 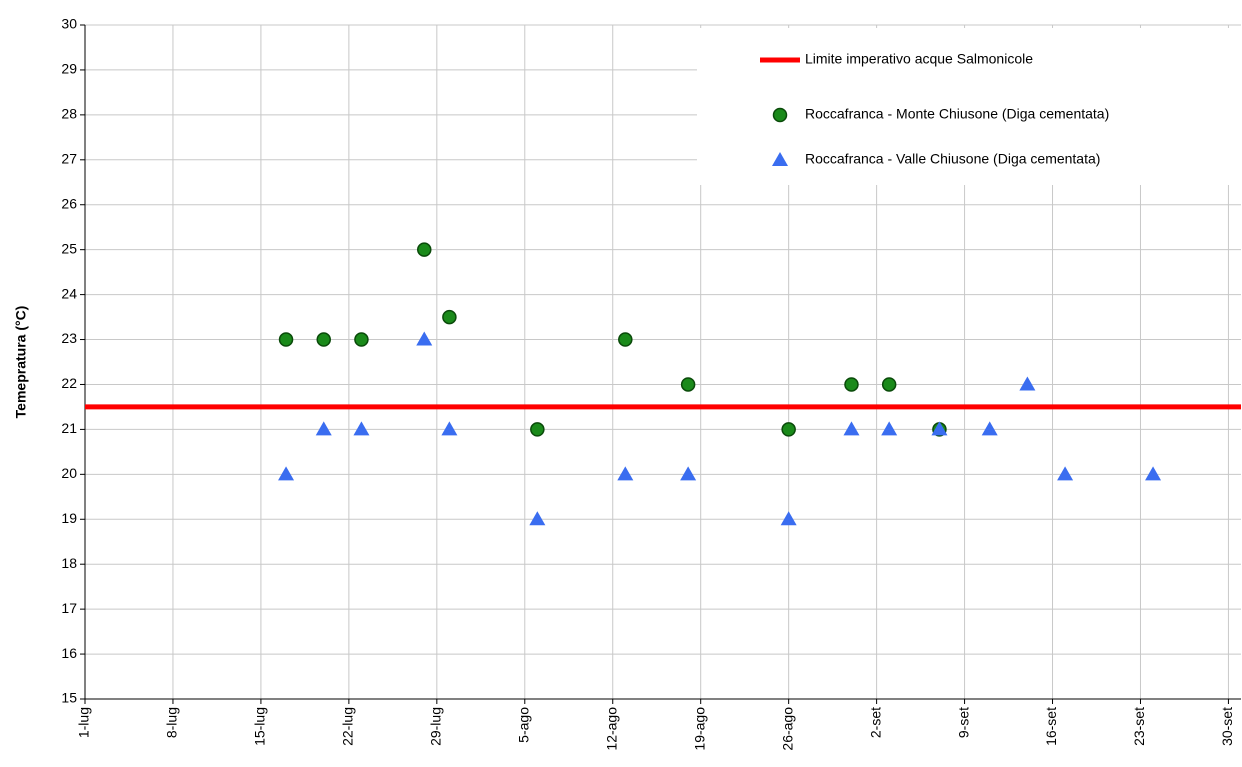 What do you see at coordinates (436, 726) in the screenshot?
I see `x-tick-label: 29-lug` at bounding box center [436, 726].